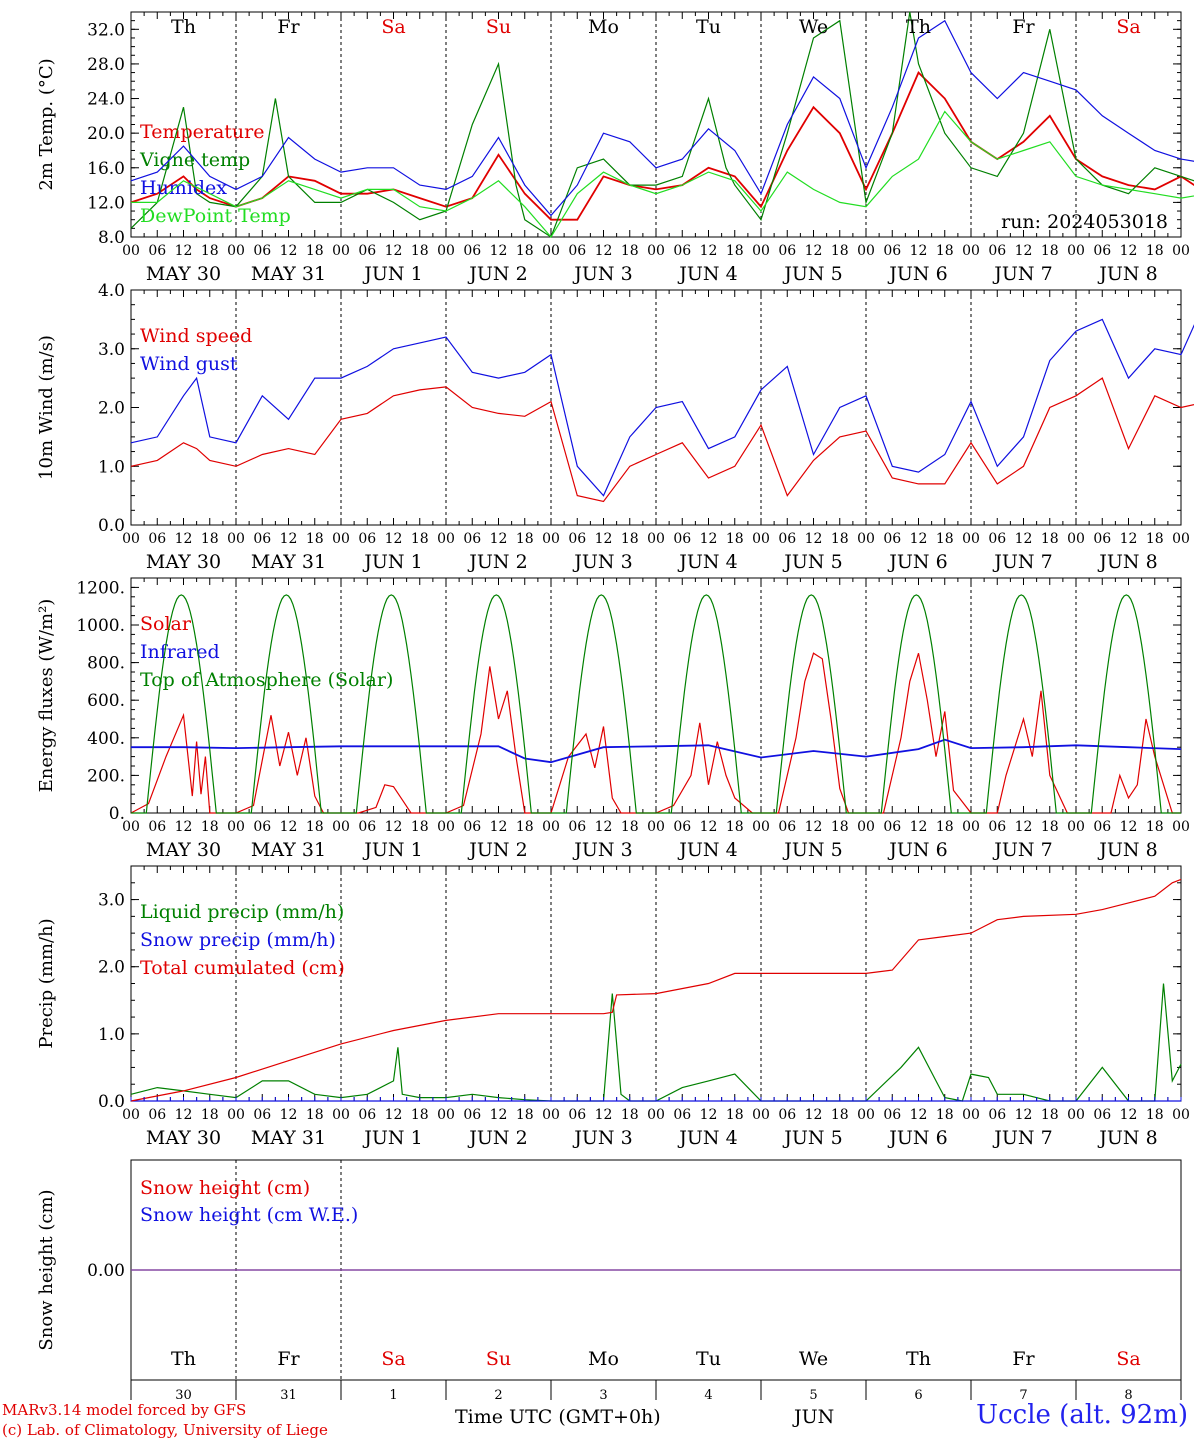 The width and height of the screenshot is (1194, 1445). Describe the element at coordinates (1082, 1415) in the screenshot. I see `station-name: Uccle (alt. 92m)` at that location.